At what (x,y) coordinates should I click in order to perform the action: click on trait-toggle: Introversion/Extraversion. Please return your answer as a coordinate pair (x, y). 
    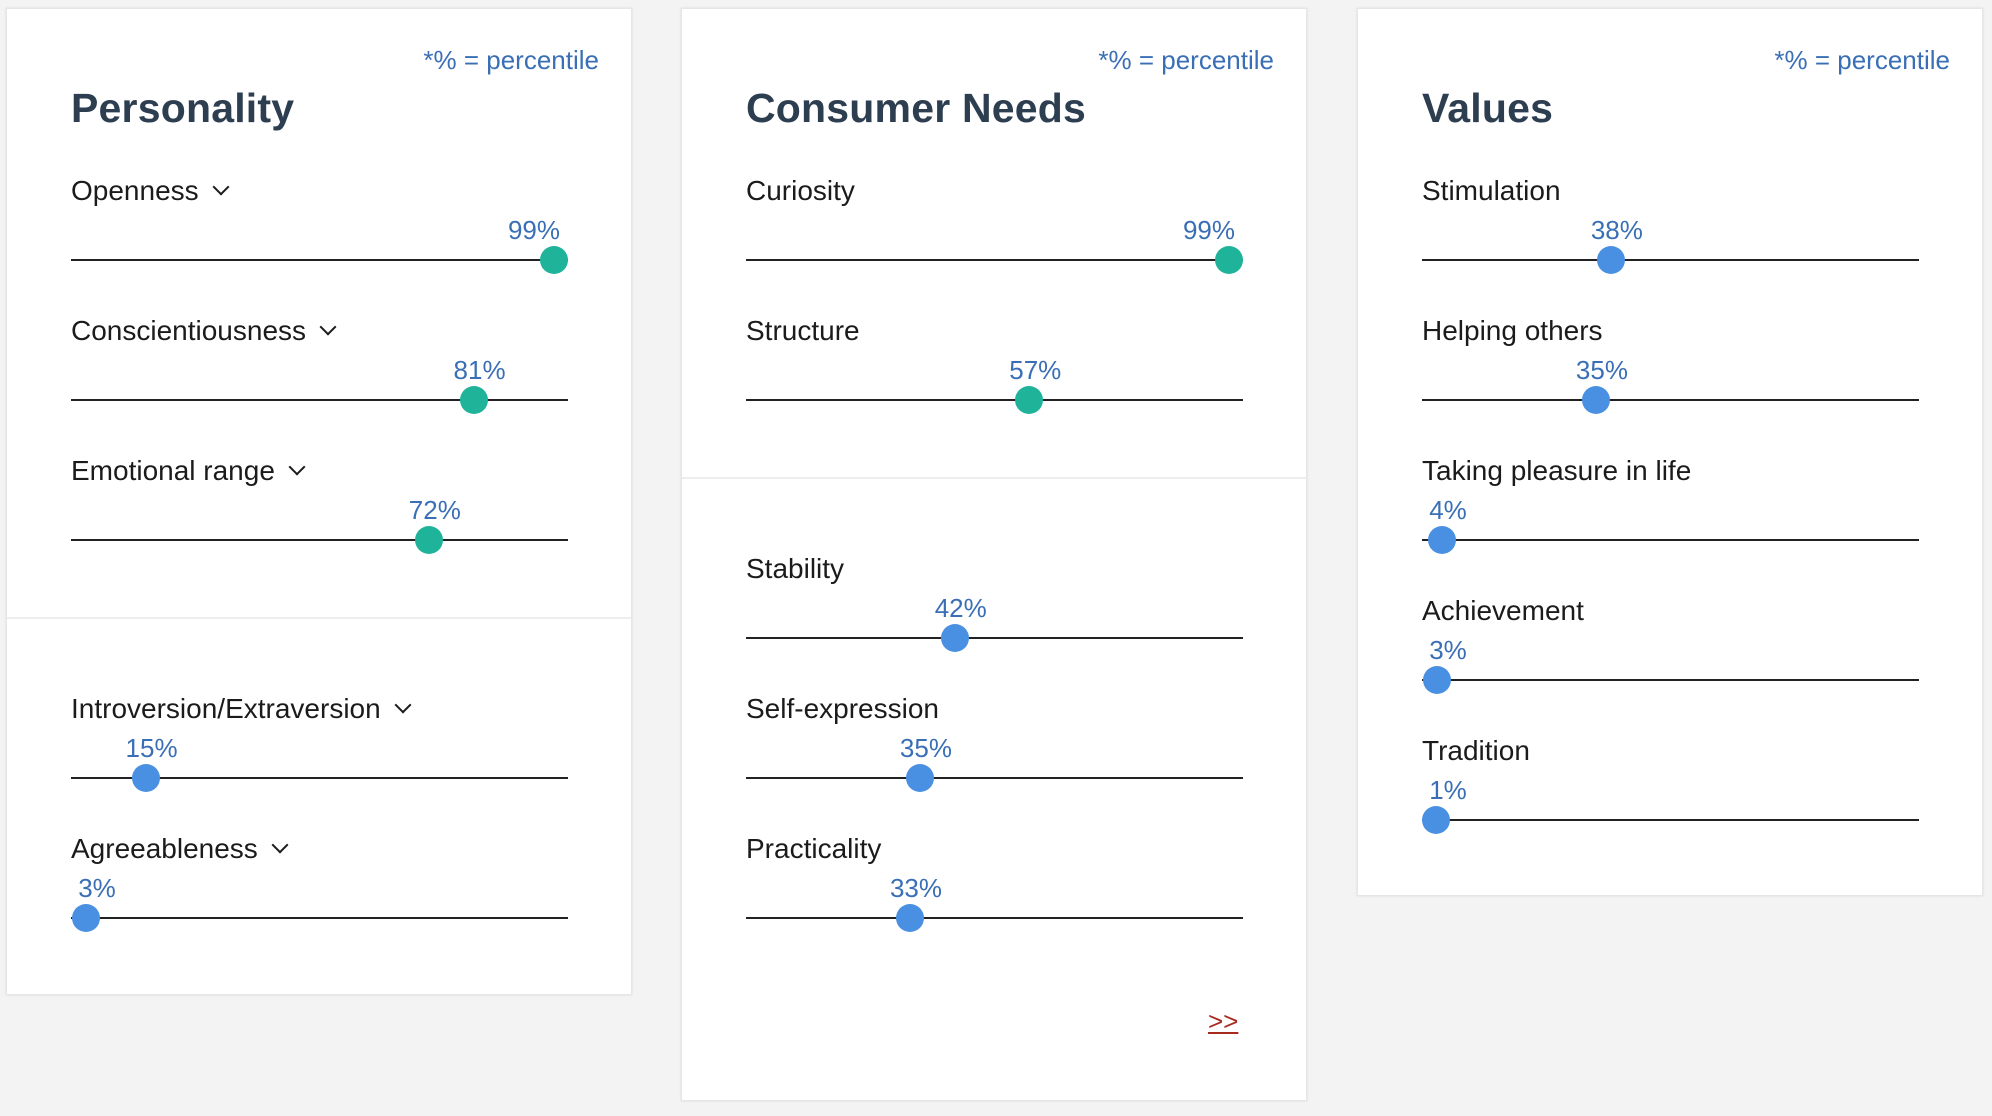
    Looking at the image, I should click on (241, 709).